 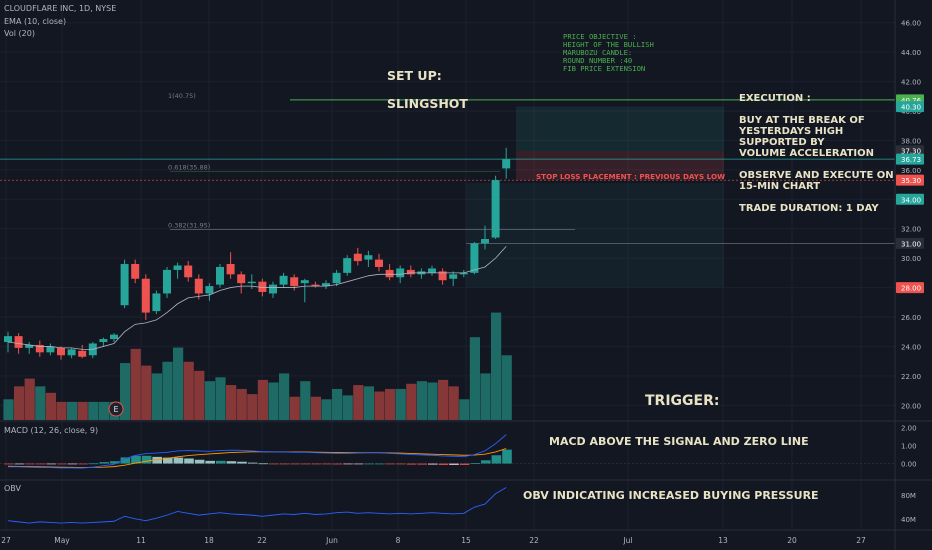 What do you see at coordinates (35, 21) in the screenshot?
I see `ema-legend: EMA (10, close)` at bounding box center [35, 21].